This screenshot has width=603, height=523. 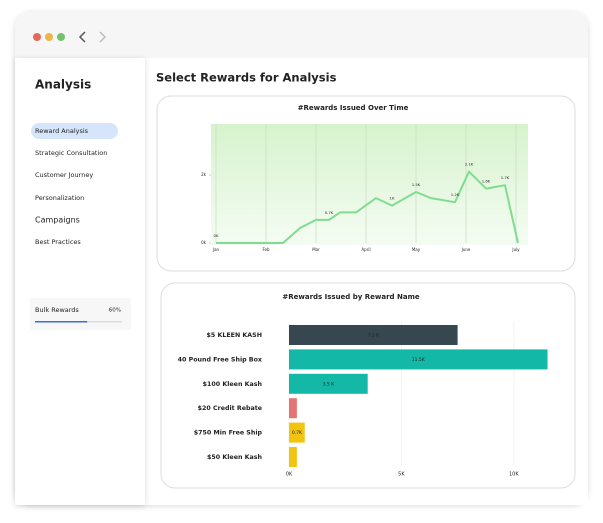 I want to click on value-label: 7.5 K, so click(x=374, y=336).